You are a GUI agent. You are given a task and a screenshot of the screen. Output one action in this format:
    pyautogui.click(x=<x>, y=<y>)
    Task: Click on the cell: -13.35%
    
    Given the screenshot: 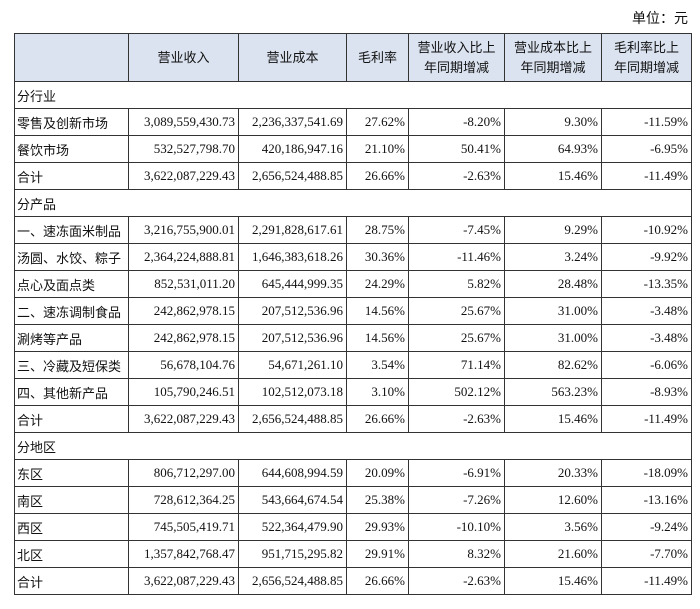 What is the action you would take?
    pyautogui.click(x=646, y=284)
    